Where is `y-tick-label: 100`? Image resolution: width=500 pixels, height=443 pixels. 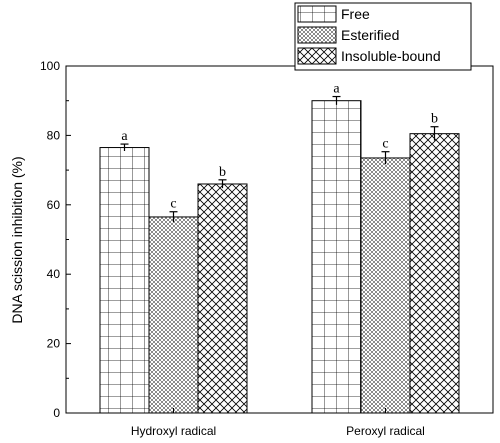 y-tick-label: 100 is located at coordinates (50, 66).